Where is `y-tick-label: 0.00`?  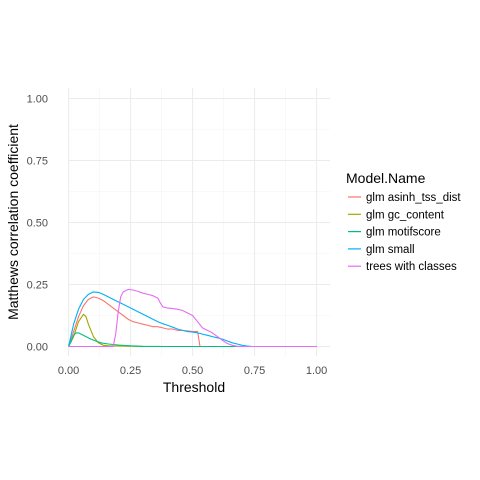
y-tick-label: 0.00 is located at coordinates (37, 348).